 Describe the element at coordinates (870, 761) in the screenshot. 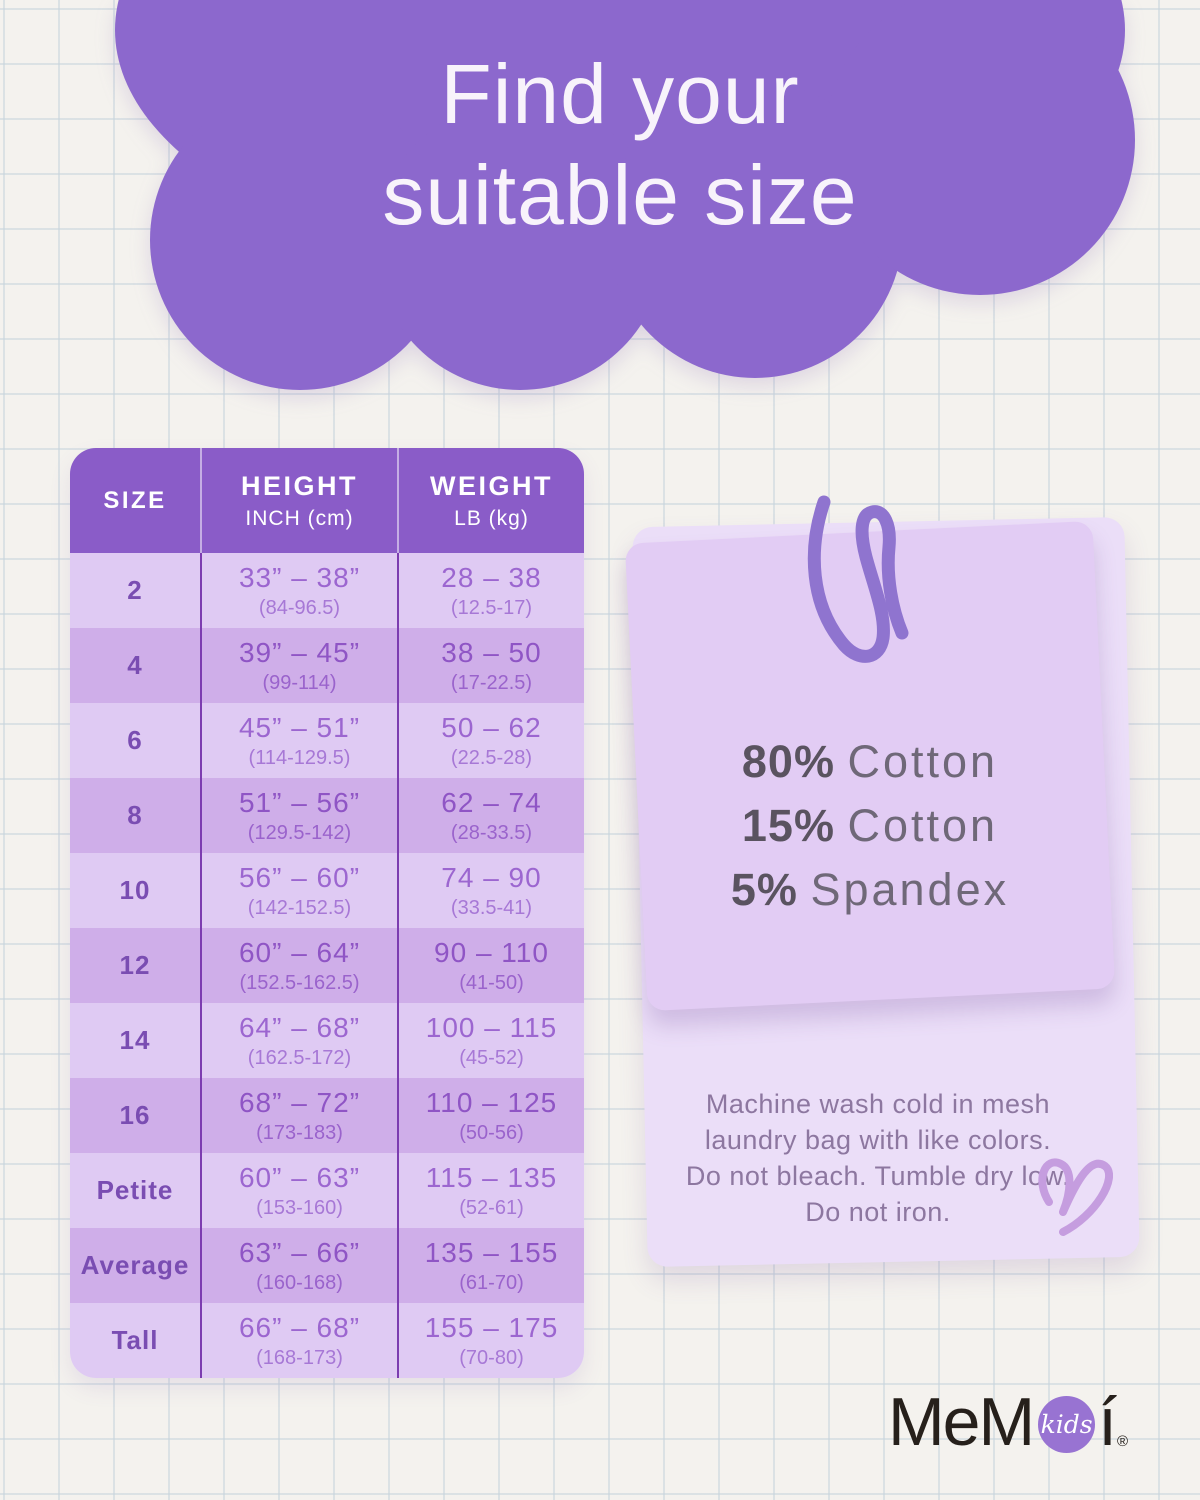

I see `composition-line: 80% Cotton` at that location.